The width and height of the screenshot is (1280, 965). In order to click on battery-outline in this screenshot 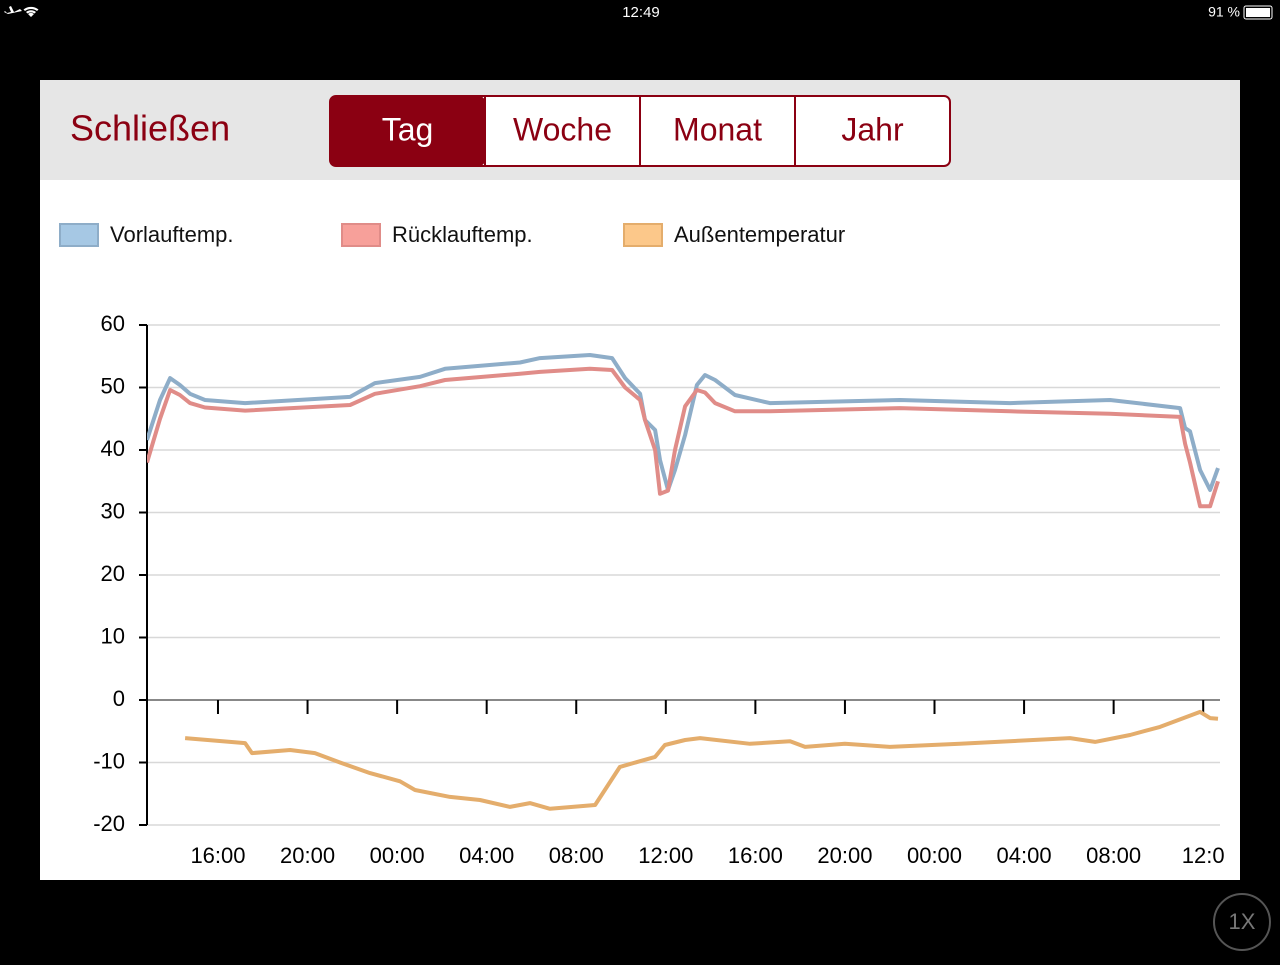, I will do `click(1258, 12)`.